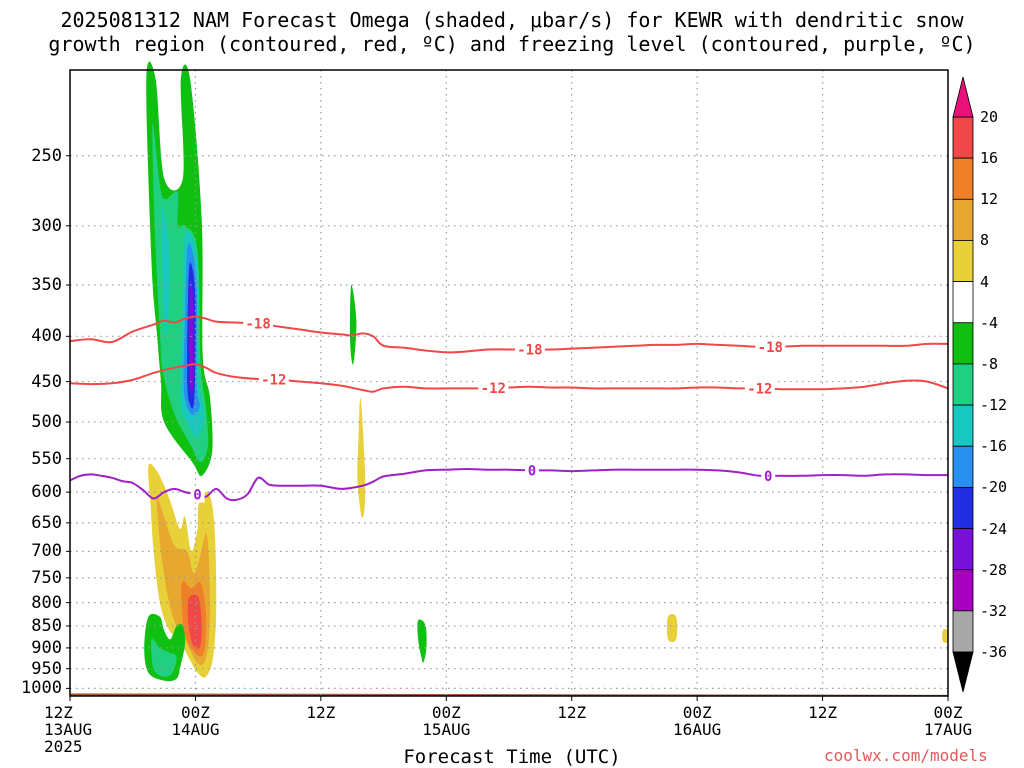 This screenshot has height=768, width=1024. Describe the element at coordinates (46, 336) in the screenshot. I see `y-tick-label-400: 400` at that location.